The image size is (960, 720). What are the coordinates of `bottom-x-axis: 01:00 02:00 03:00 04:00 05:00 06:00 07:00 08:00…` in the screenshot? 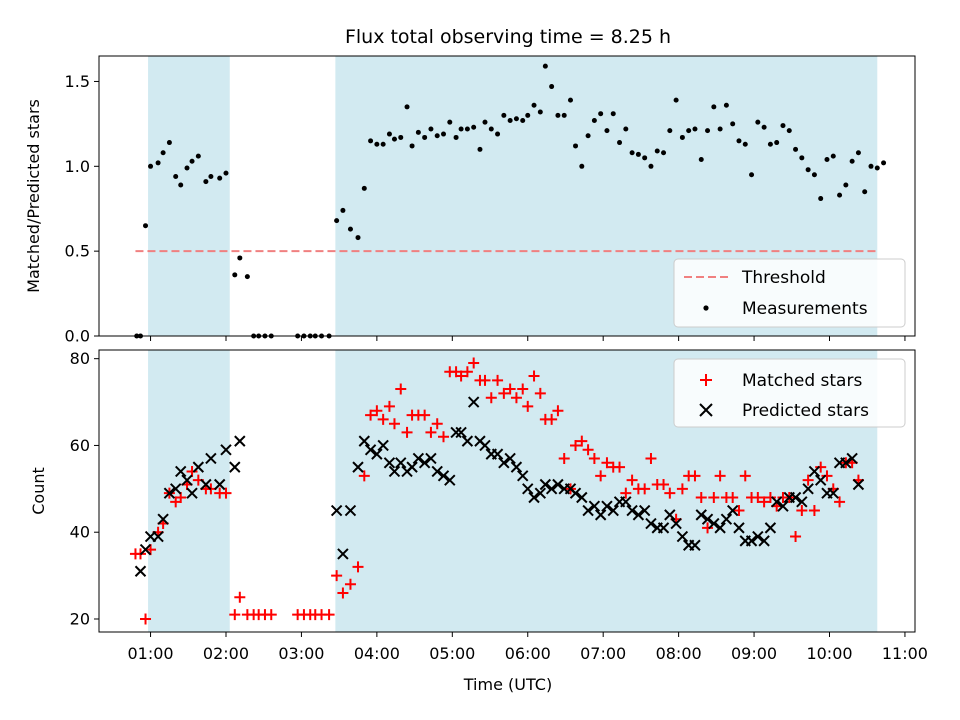 It's located at (527, 647).